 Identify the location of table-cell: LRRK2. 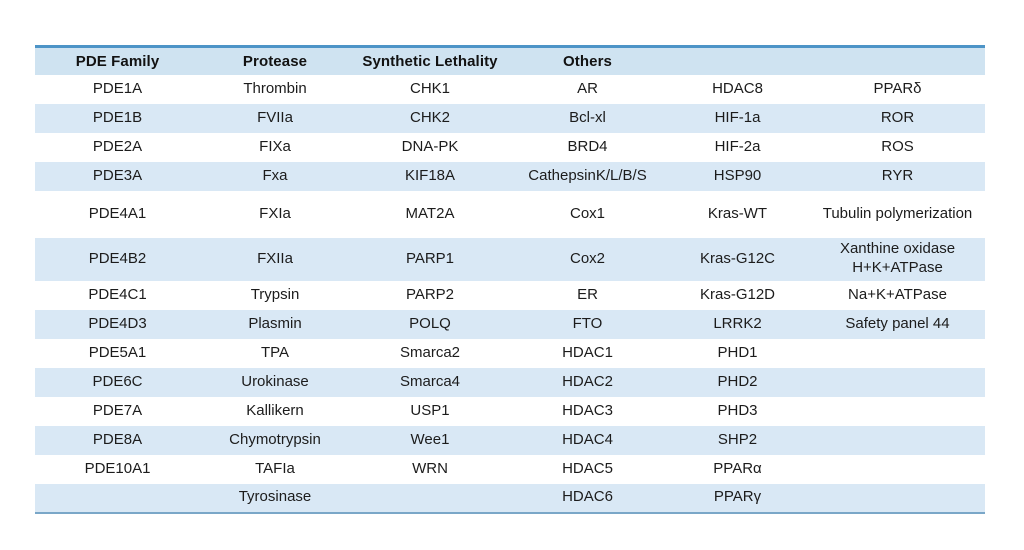
(737, 323).